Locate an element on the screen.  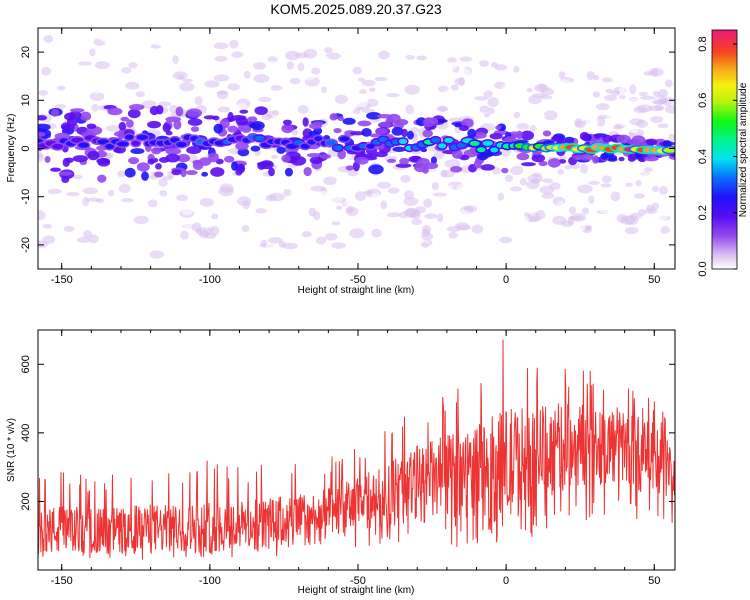
colorbar-axes: 0.0 0.2 0.4 0.6 0.8 is located at coordinates (717, 156).